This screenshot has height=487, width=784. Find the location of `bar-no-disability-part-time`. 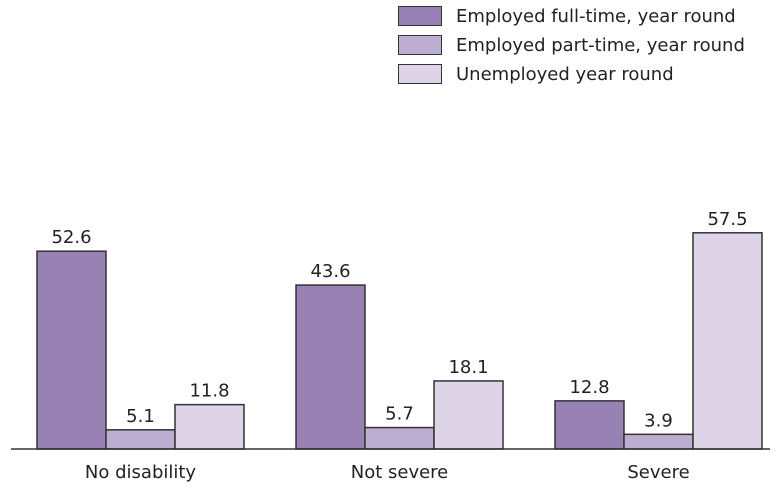

bar-no-disability-part-time is located at coordinates (140, 439).